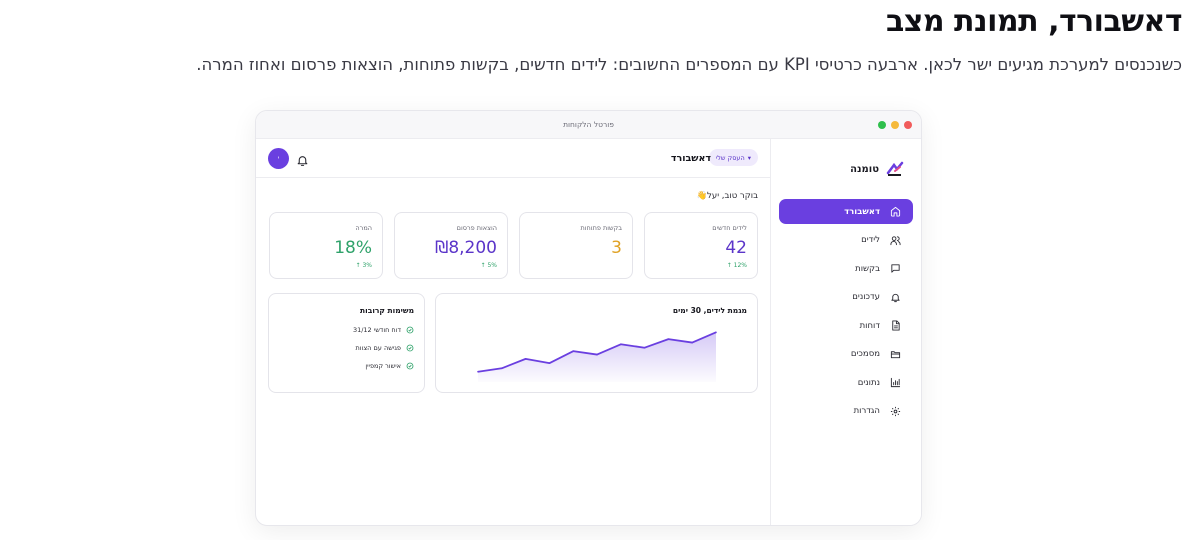  I want to click on sidebar-item-dashboard: דאשבורד, so click(846, 211).